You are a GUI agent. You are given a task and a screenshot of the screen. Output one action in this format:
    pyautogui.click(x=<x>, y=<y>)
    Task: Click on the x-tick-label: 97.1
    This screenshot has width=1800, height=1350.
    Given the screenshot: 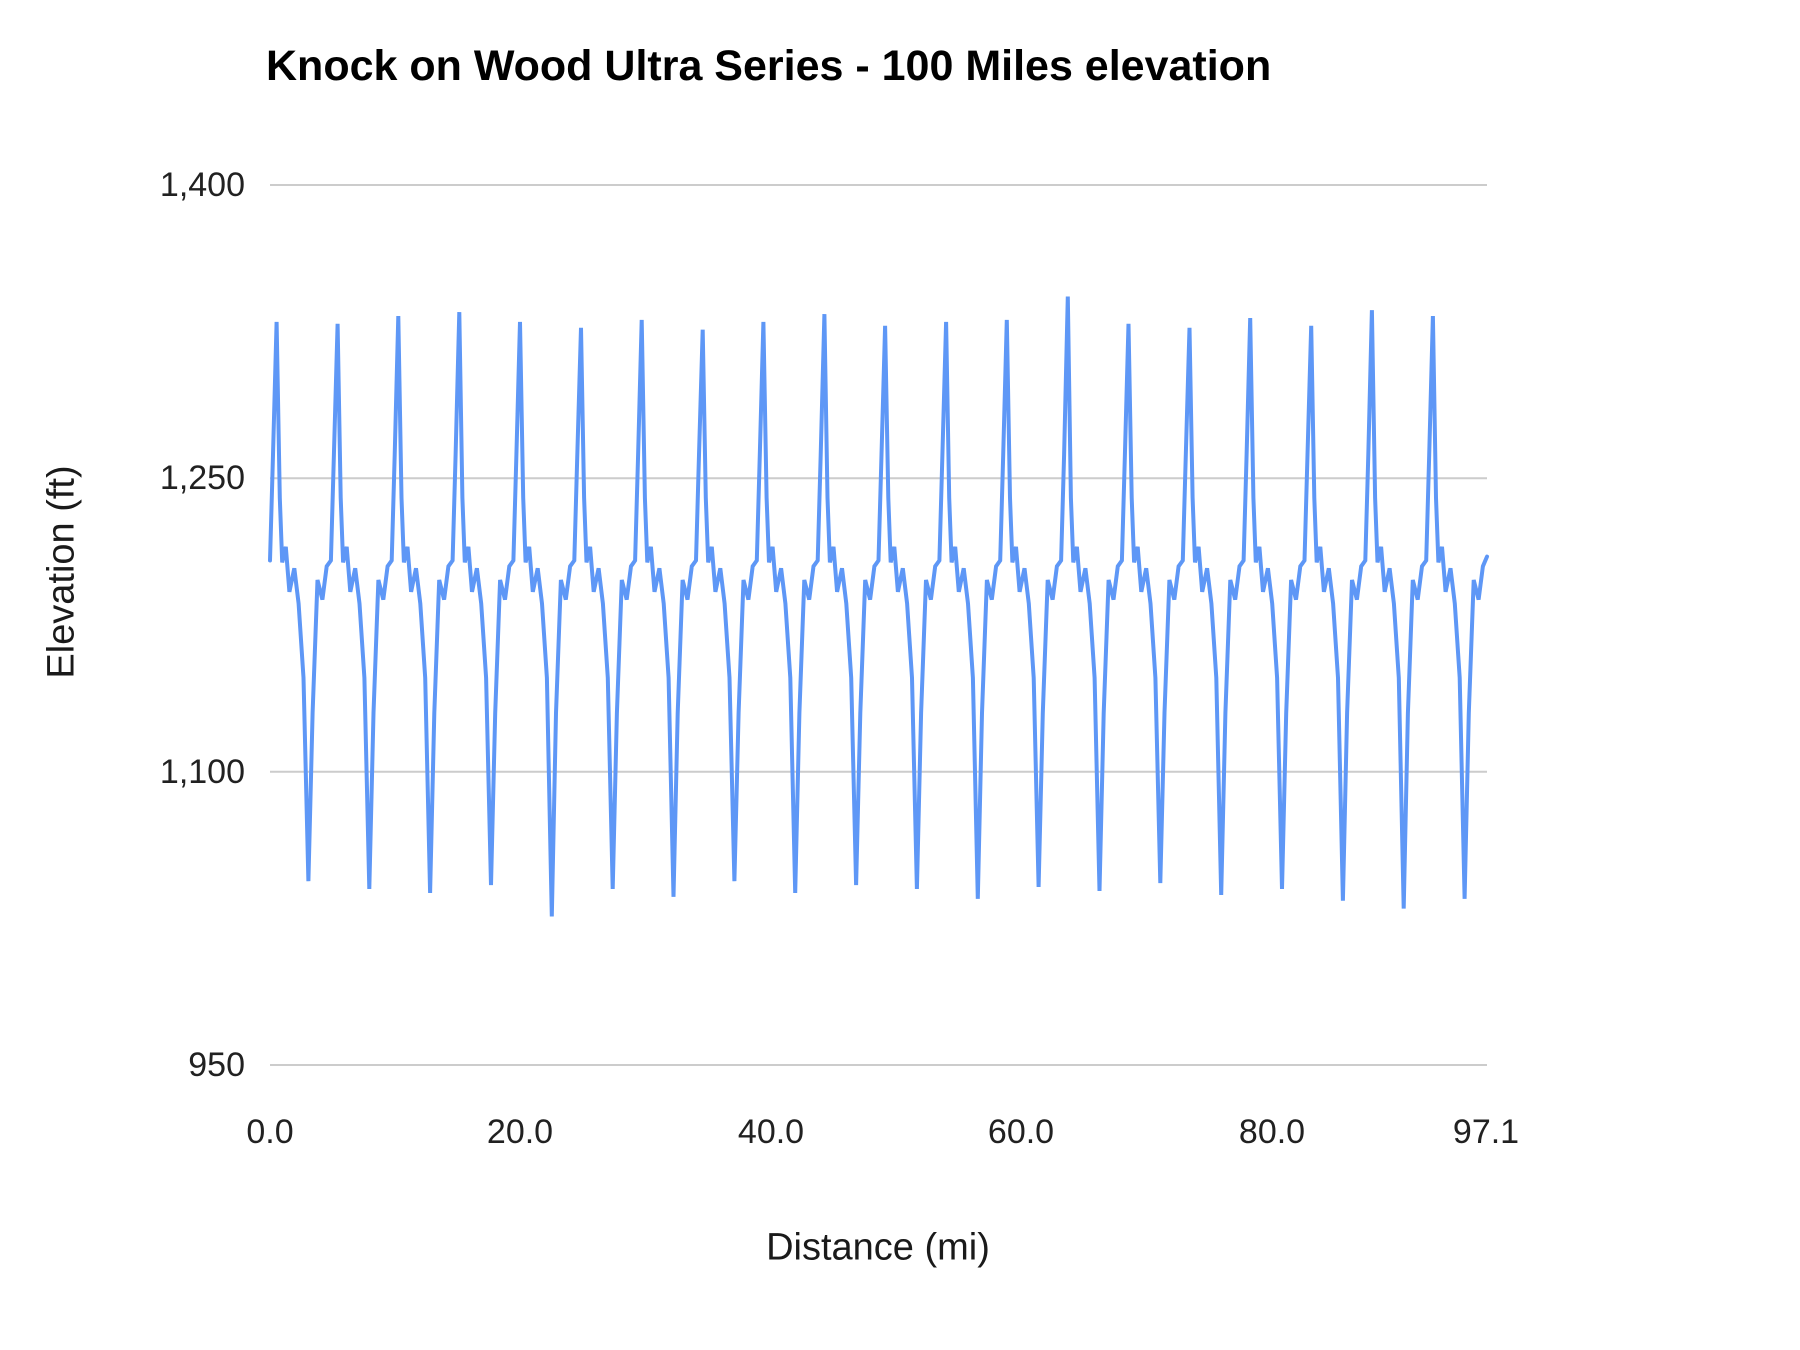 What is the action you would take?
    pyautogui.click(x=1486, y=1132)
    